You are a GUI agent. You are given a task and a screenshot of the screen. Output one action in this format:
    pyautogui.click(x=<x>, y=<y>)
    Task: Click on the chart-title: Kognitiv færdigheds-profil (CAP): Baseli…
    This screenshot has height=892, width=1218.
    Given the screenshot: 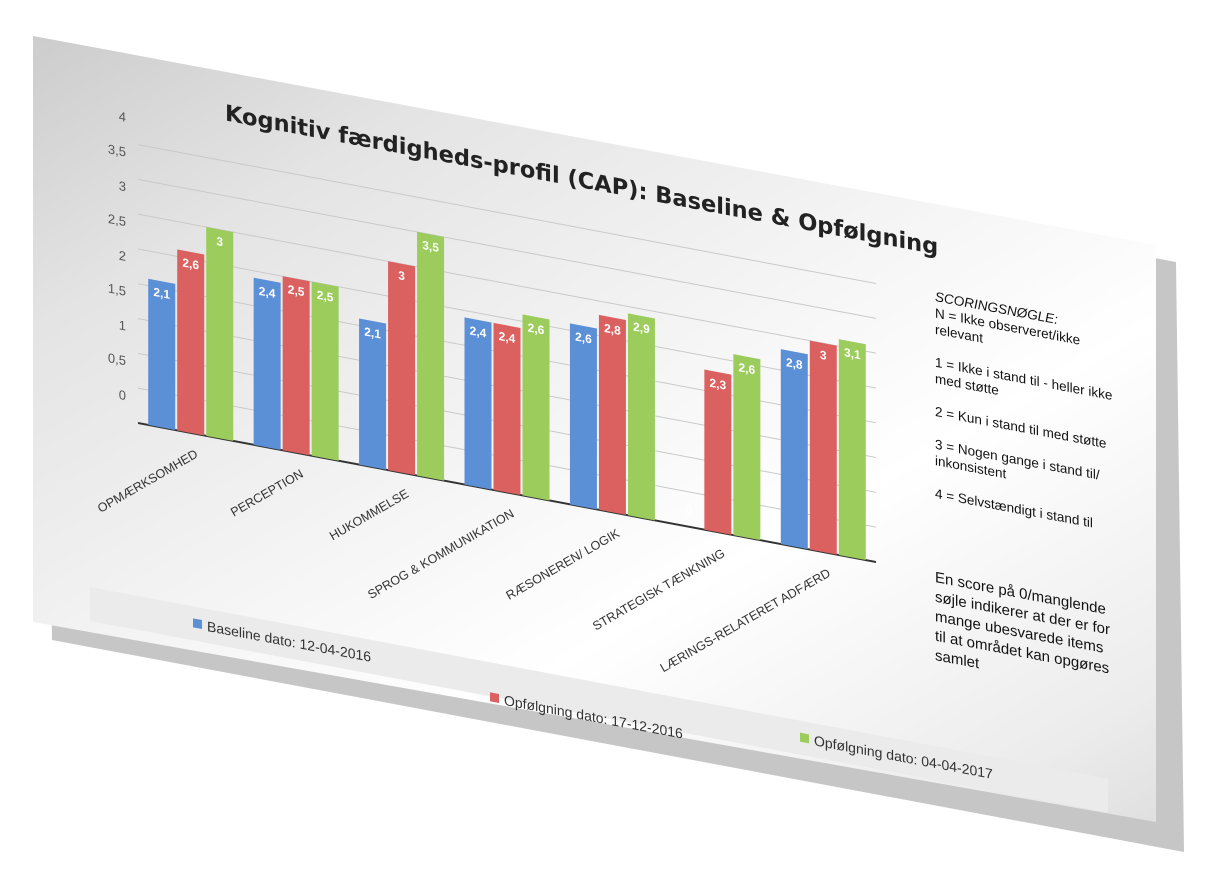 What is the action you would take?
    pyautogui.click(x=581, y=181)
    